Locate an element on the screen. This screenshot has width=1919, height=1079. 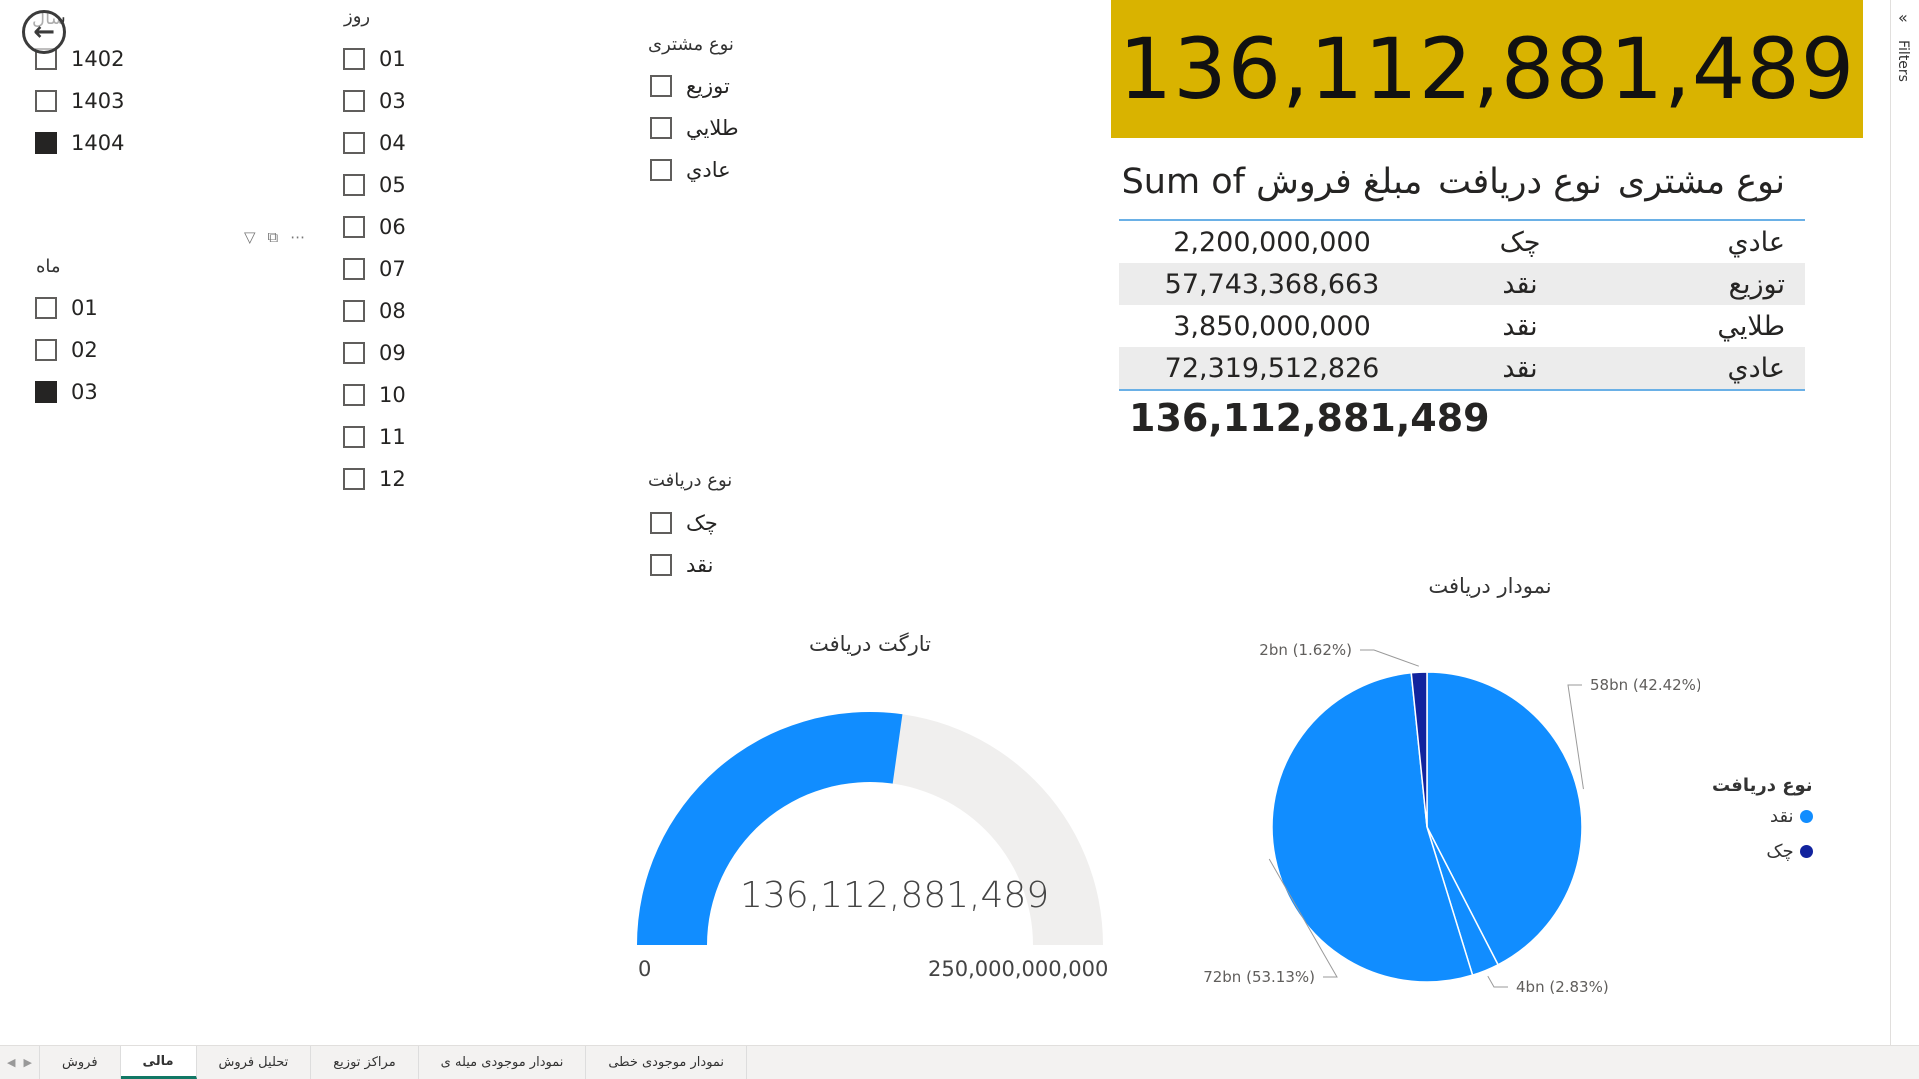
gauge-chart is located at coordinates (870, 840).